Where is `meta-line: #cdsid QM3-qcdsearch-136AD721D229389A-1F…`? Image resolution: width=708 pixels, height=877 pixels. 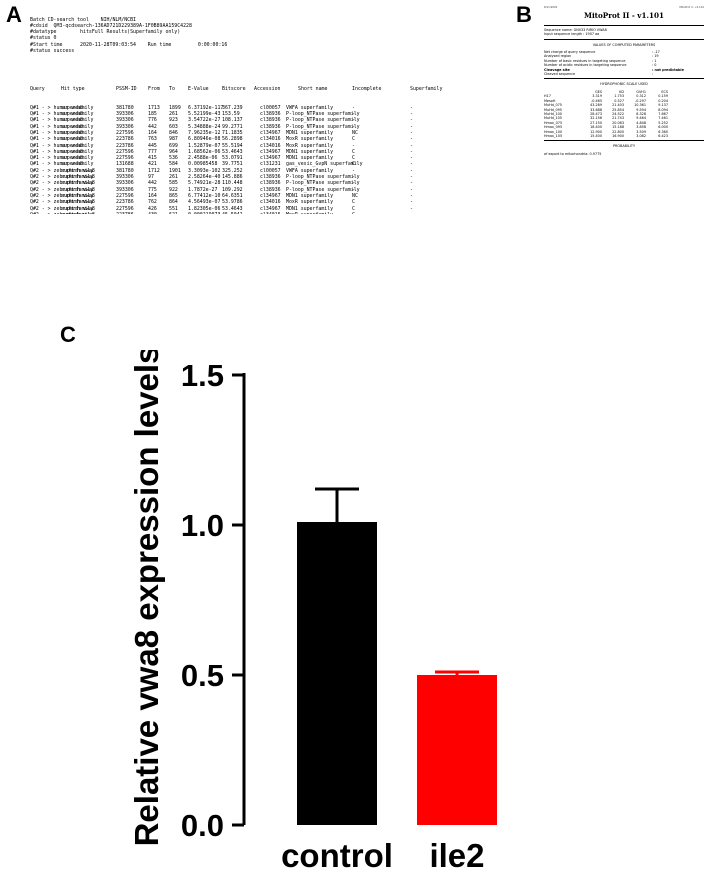
meta-line: #cdsid QM3-qcdsearch-136AD721D229389A-1F… is located at coordinates (111, 25).